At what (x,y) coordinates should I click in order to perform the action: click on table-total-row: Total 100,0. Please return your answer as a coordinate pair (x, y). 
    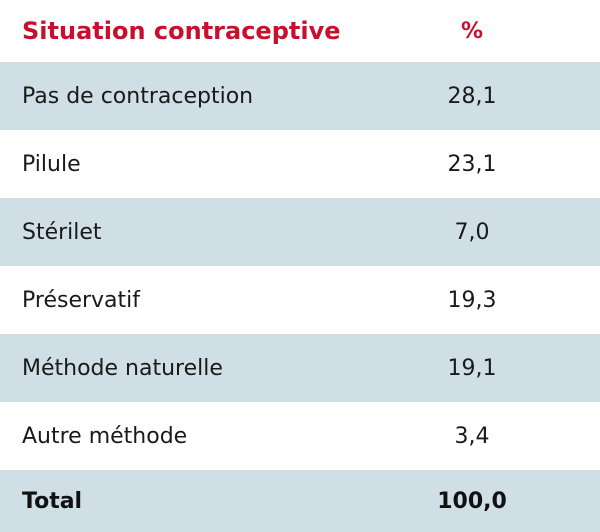
    Looking at the image, I should click on (300, 501).